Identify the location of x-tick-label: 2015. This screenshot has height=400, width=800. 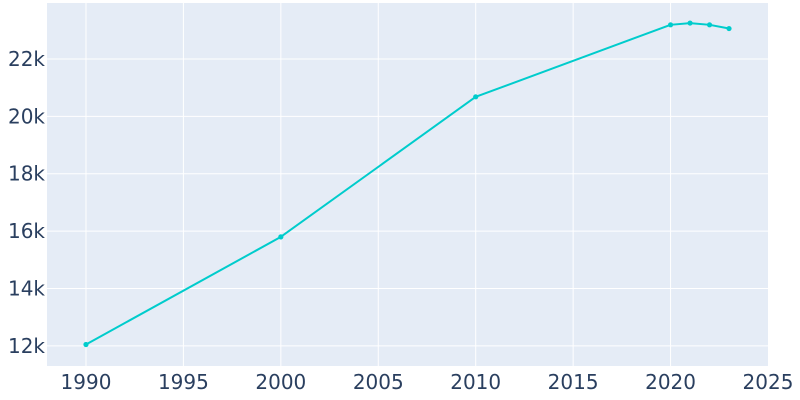
(573, 382).